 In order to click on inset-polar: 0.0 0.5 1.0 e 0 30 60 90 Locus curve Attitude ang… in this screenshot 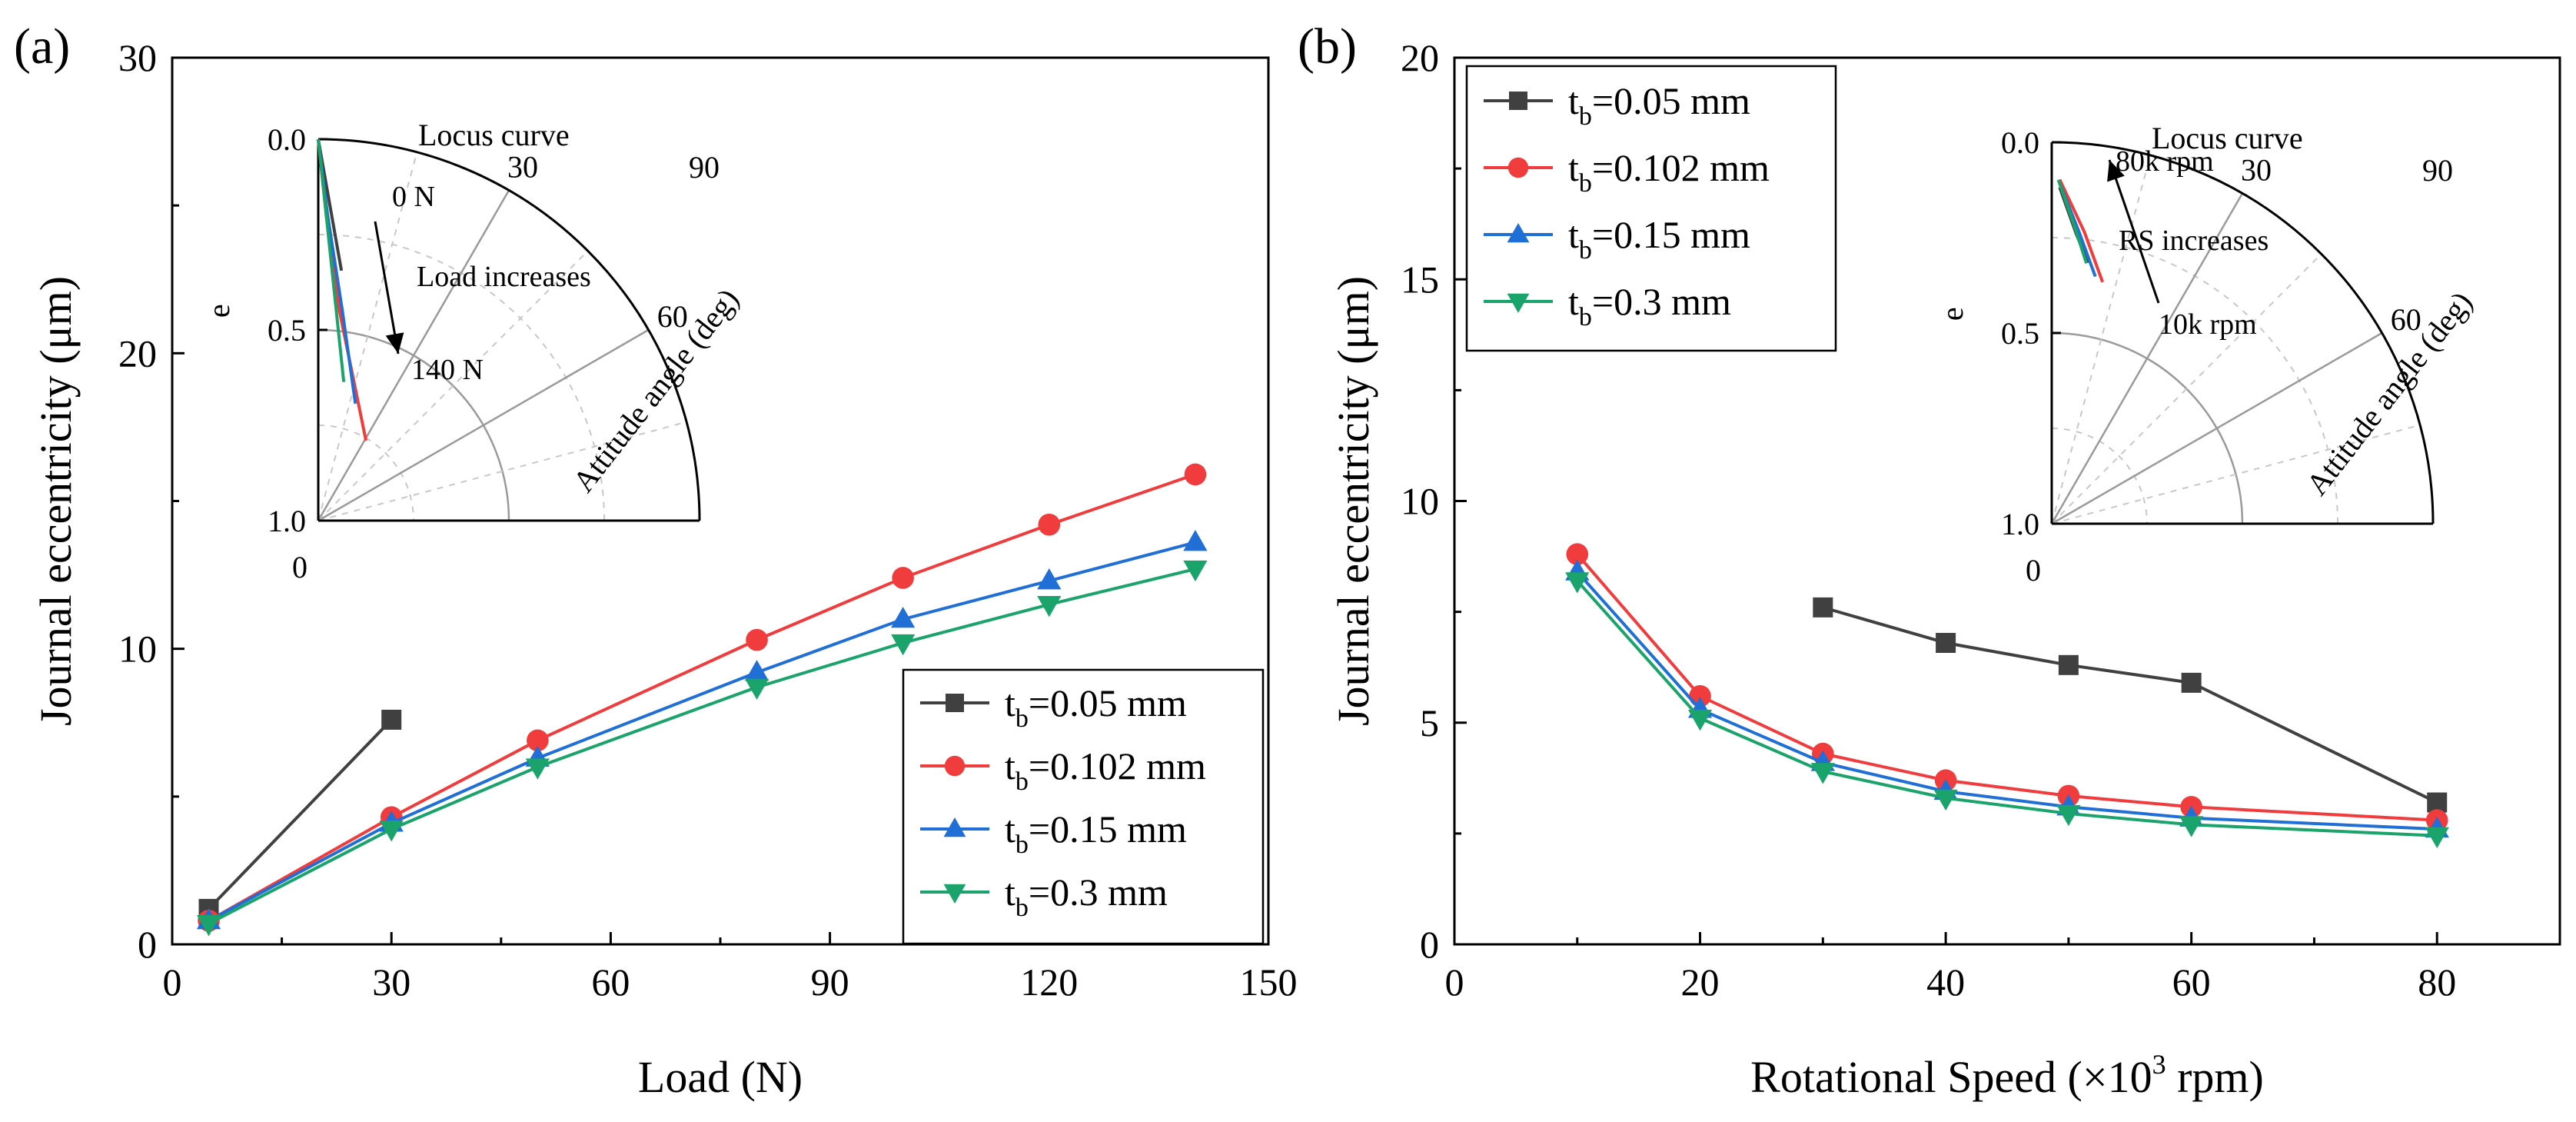, I will do `click(473, 351)`.